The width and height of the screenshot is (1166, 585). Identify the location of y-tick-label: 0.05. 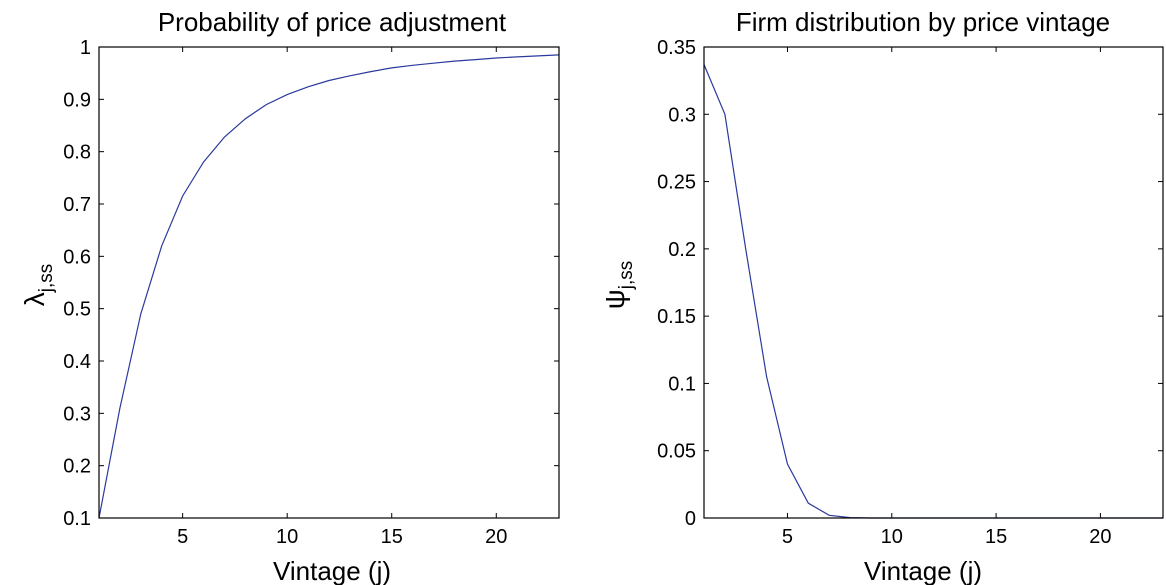
(676, 452).